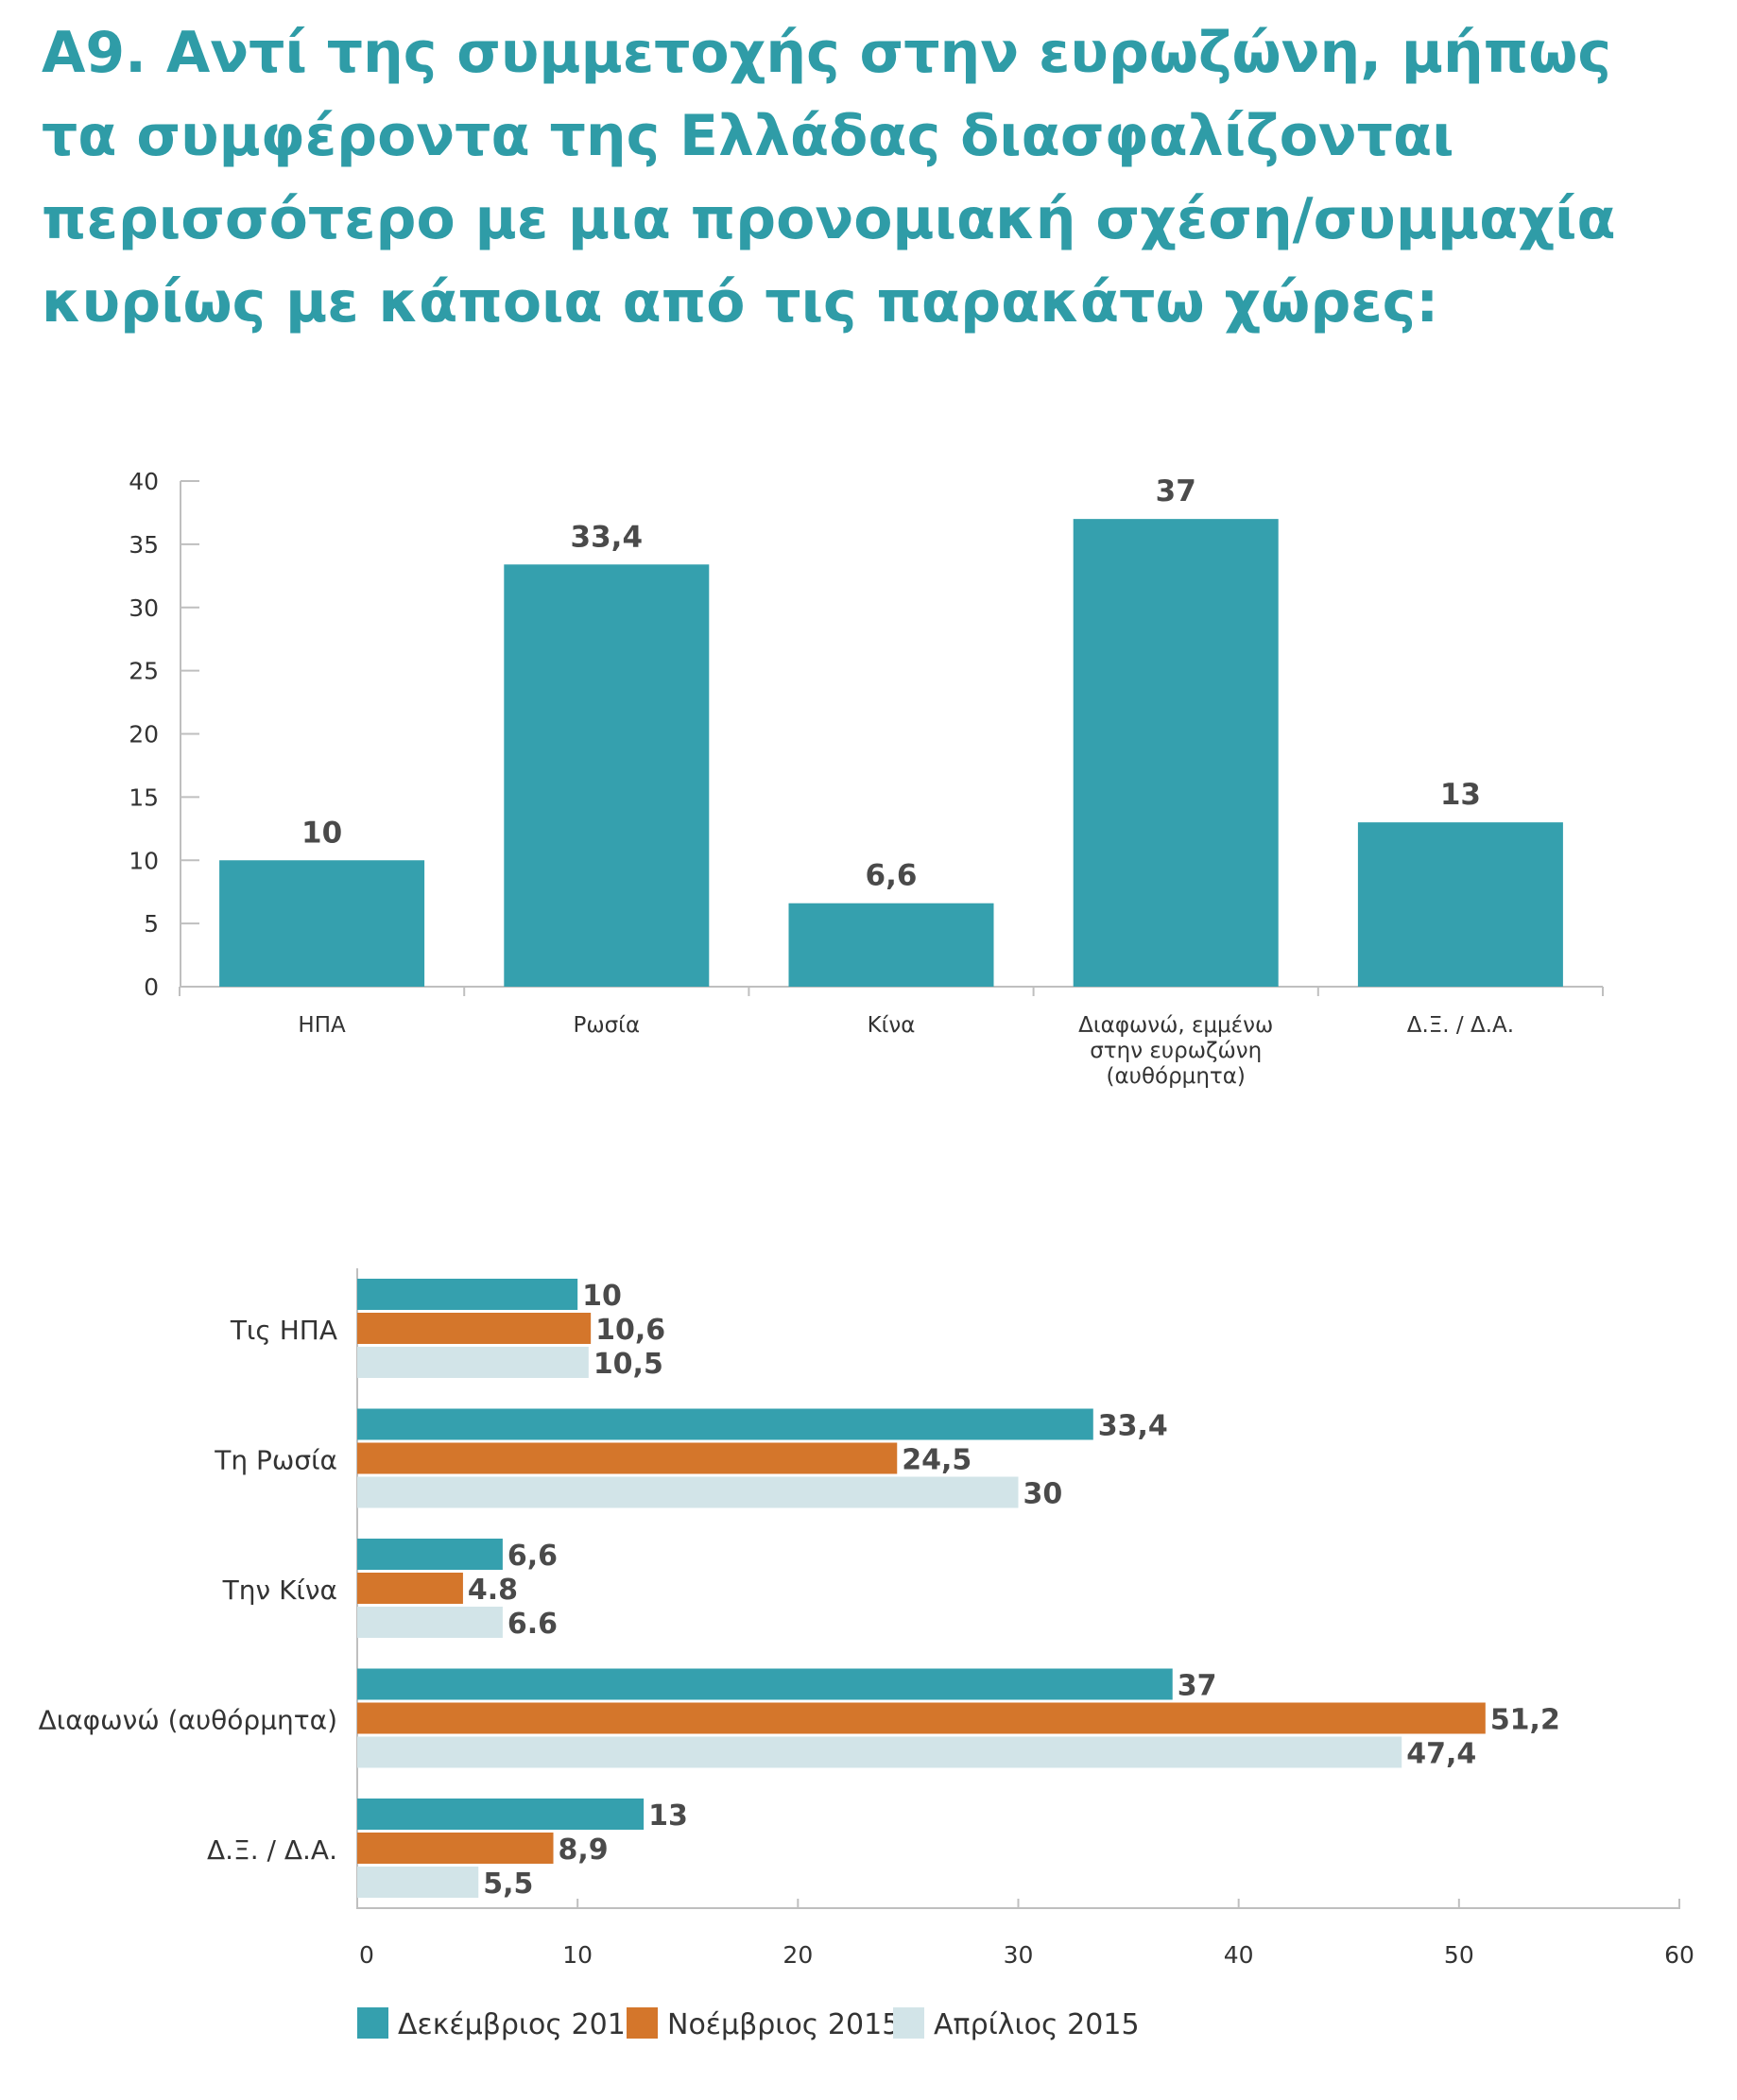  What do you see at coordinates (1441, 1755) in the screenshot?
I see `bar-value-label: 47,4` at bounding box center [1441, 1755].